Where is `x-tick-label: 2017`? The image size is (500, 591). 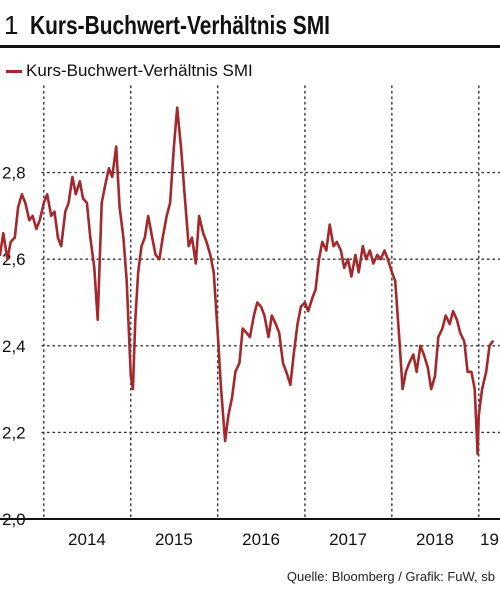 x-tick-label: 2017 is located at coordinates (348, 539).